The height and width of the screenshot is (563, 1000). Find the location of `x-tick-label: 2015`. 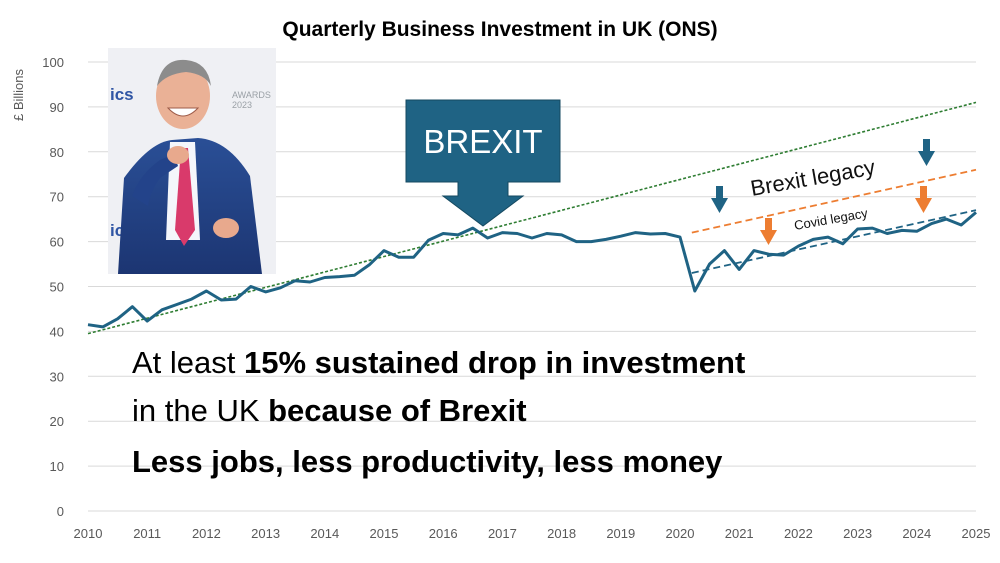

x-tick-label: 2015 is located at coordinates (384, 533).